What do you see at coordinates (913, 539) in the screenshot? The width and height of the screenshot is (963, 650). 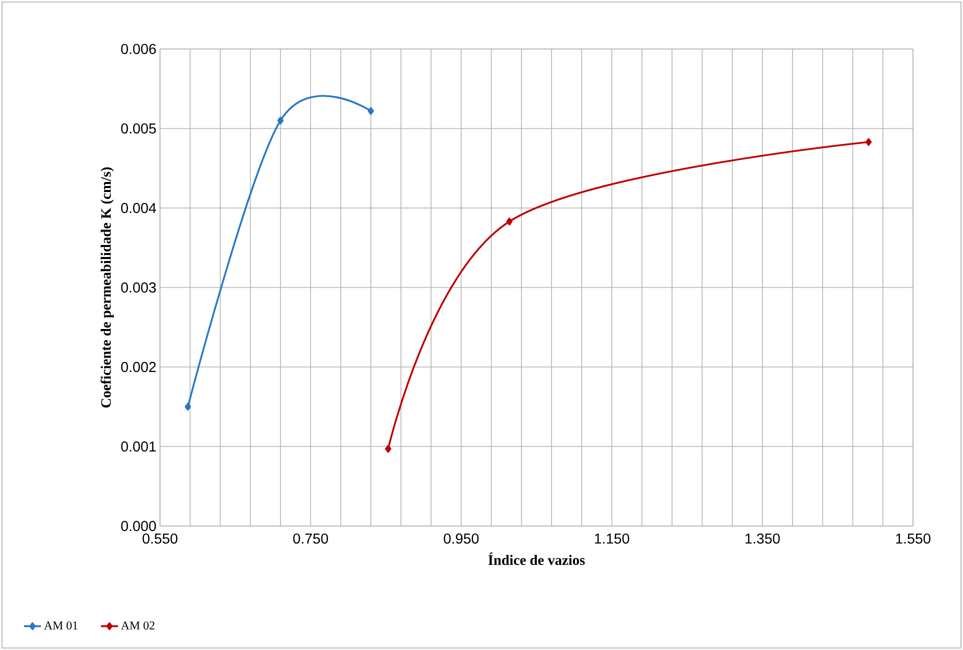 I see `x-tick-label: 1.550` at bounding box center [913, 539].